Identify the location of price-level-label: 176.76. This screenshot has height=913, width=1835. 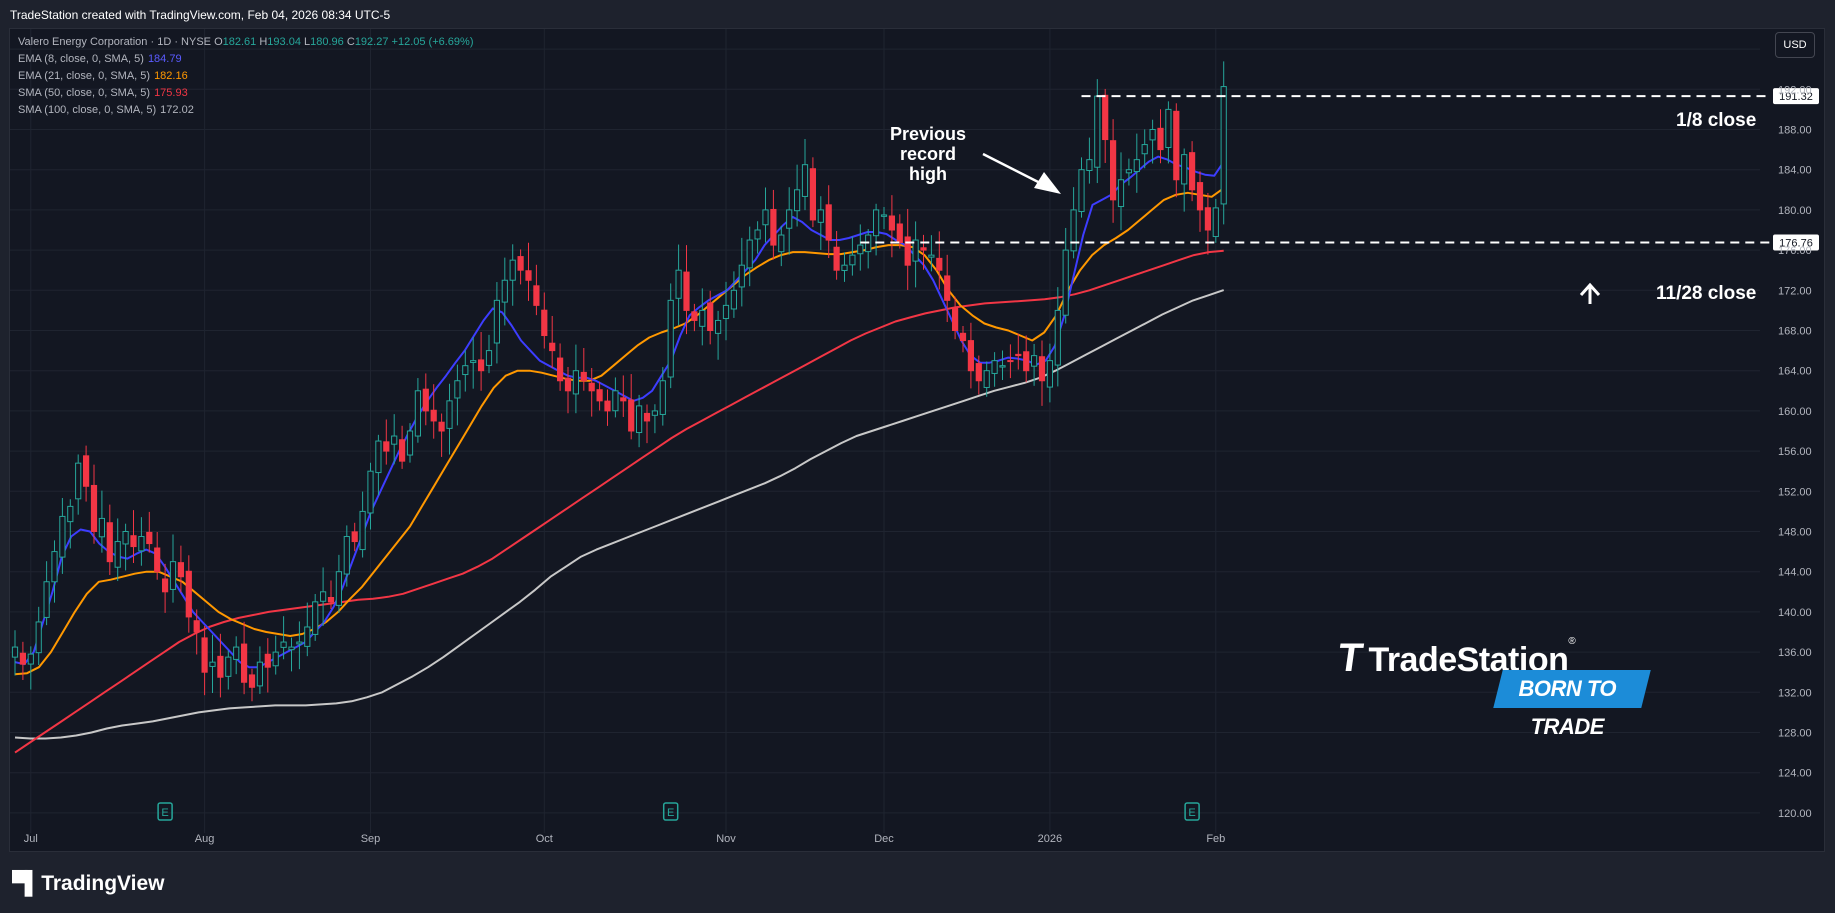
(1796, 243).